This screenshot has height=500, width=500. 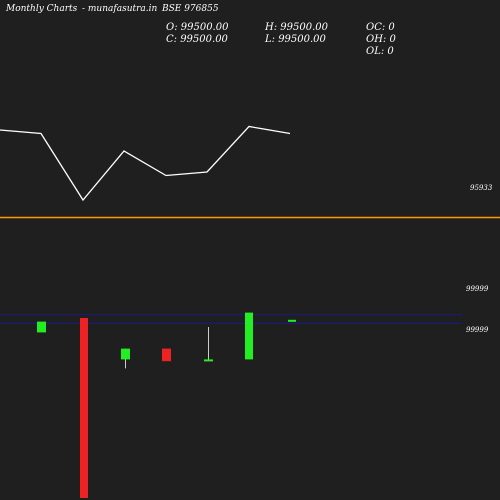 I want to click on open-value: O: 99500.00, so click(x=197, y=27).